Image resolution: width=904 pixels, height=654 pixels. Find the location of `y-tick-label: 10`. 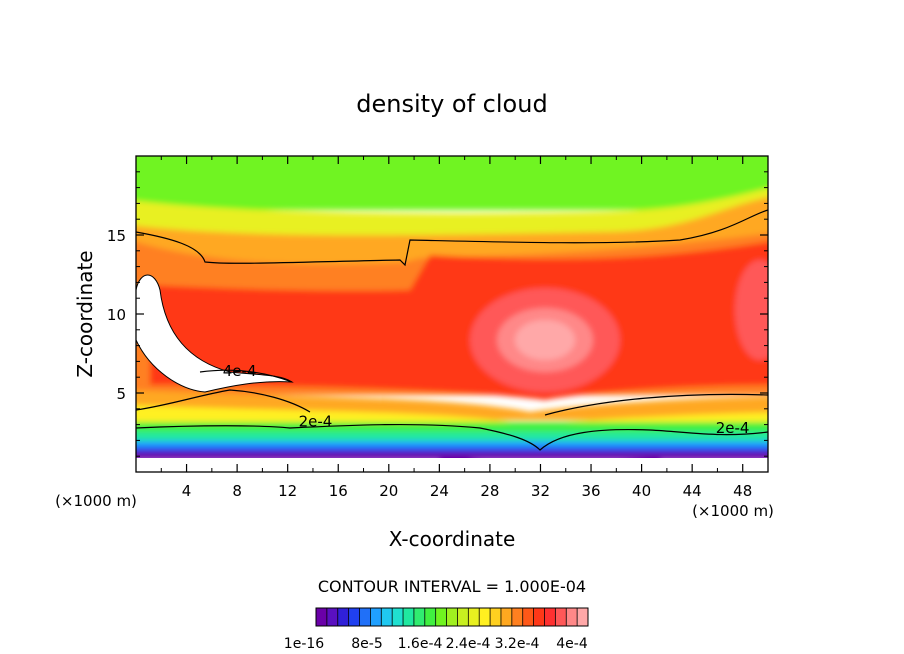

y-tick-label: 10 is located at coordinates (116, 315).